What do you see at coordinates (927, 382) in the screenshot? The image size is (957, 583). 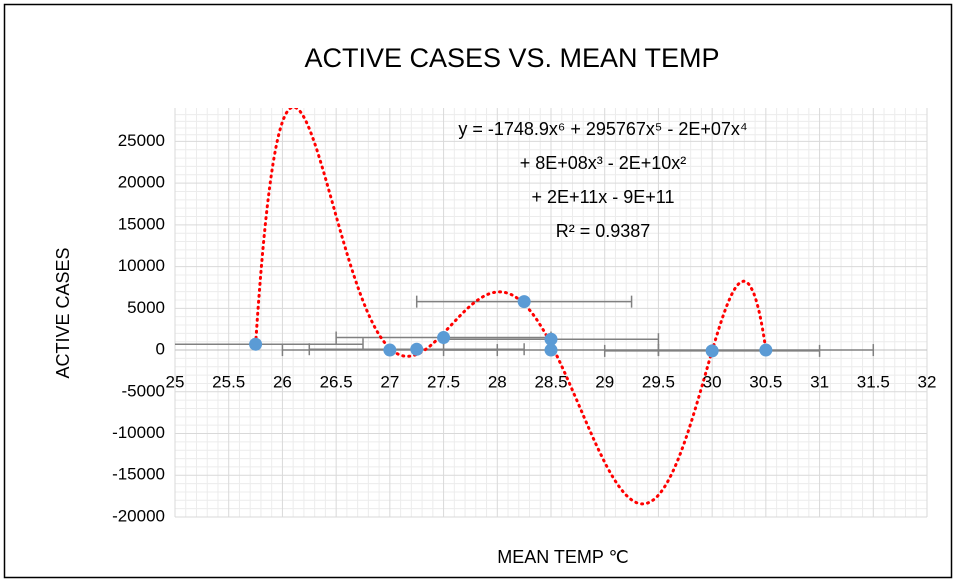 I see `x-tick-label: 32` at bounding box center [927, 382].